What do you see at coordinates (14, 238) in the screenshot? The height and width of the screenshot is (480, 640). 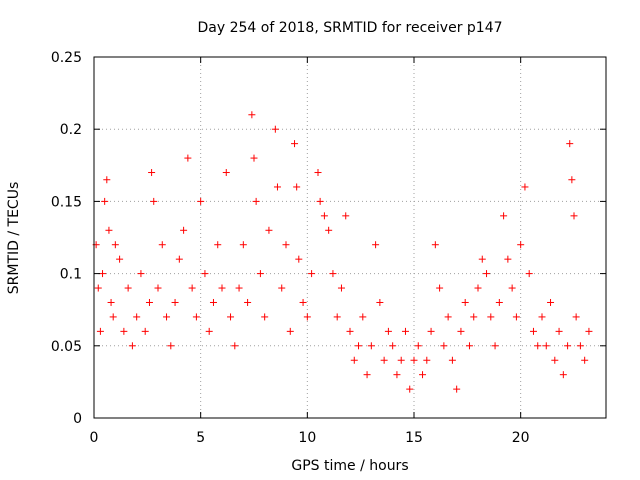 I see `y-axis-label: SRMTID / TECUs` at bounding box center [14, 238].